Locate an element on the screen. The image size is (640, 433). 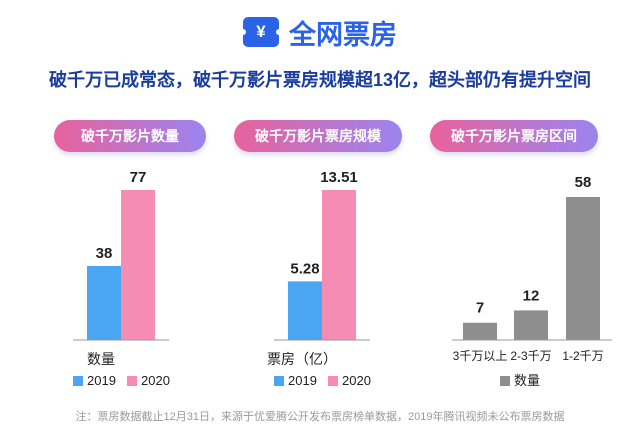
legend-swatch-boxoffice-2019 is located at coordinates (279, 381).